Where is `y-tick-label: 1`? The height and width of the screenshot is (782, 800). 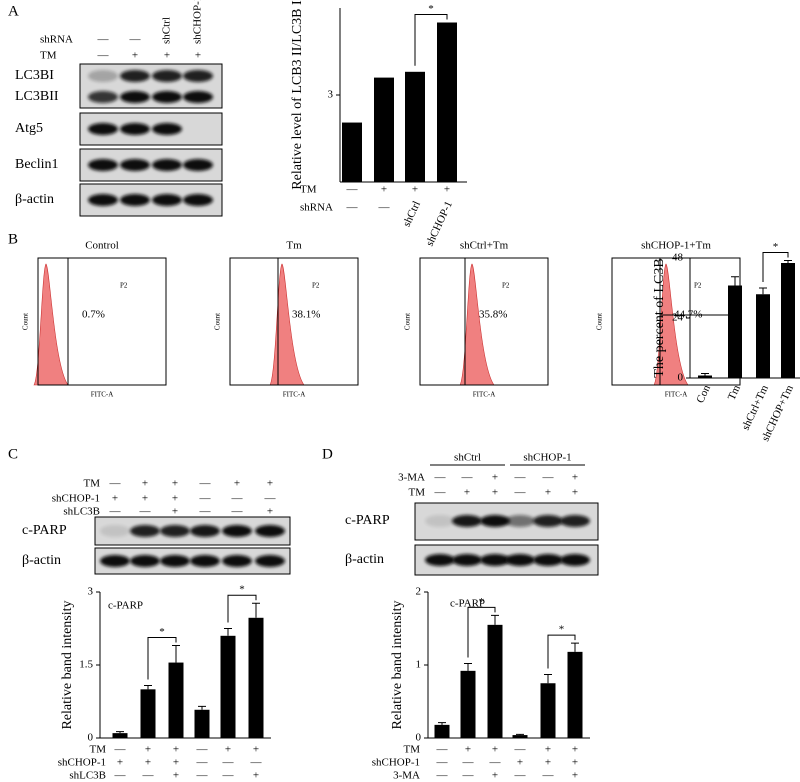
y-tick-label: 1 is located at coordinates (419, 665).